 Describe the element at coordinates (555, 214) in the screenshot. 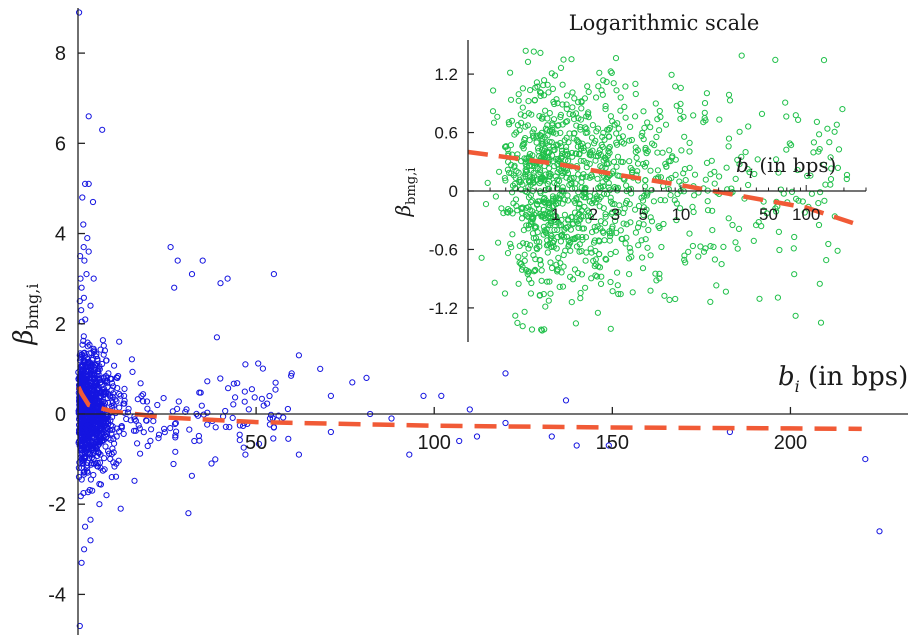

I see `inset-x-tick-label: 1` at that location.